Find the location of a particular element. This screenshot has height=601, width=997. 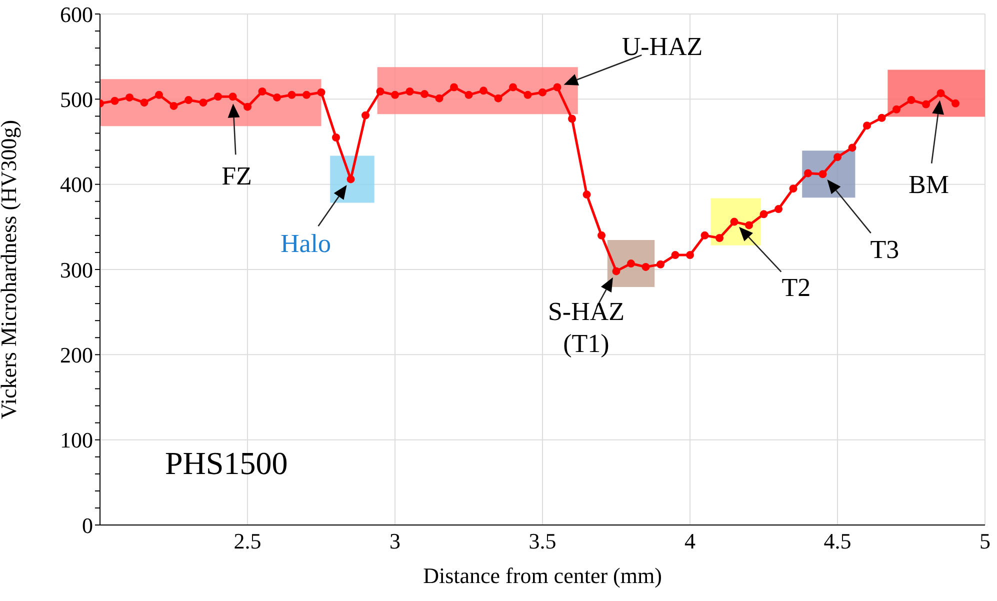

annotation: T3 is located at coordinates (885, 249).